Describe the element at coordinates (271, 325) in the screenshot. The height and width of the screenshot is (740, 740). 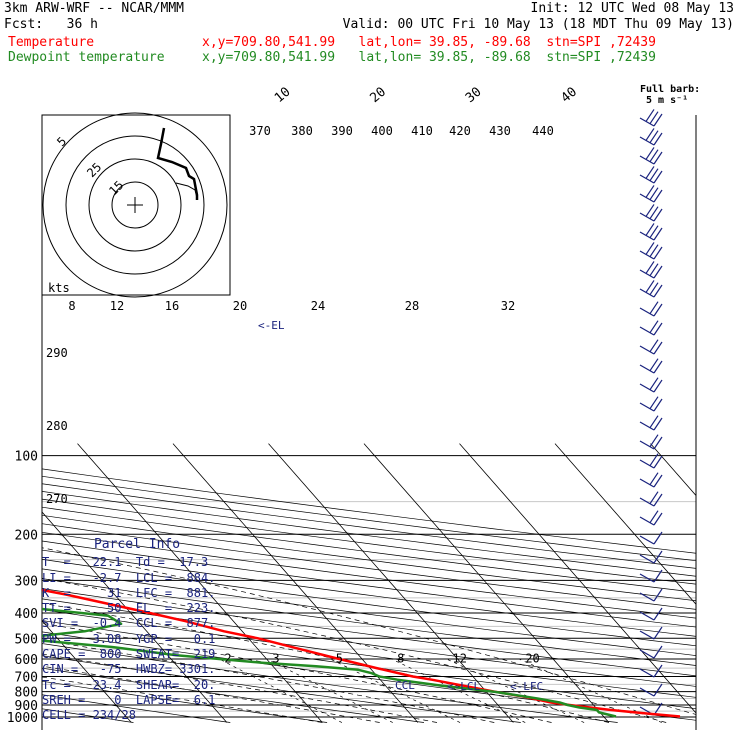
I see `level-annotation: <-EL` at that location.